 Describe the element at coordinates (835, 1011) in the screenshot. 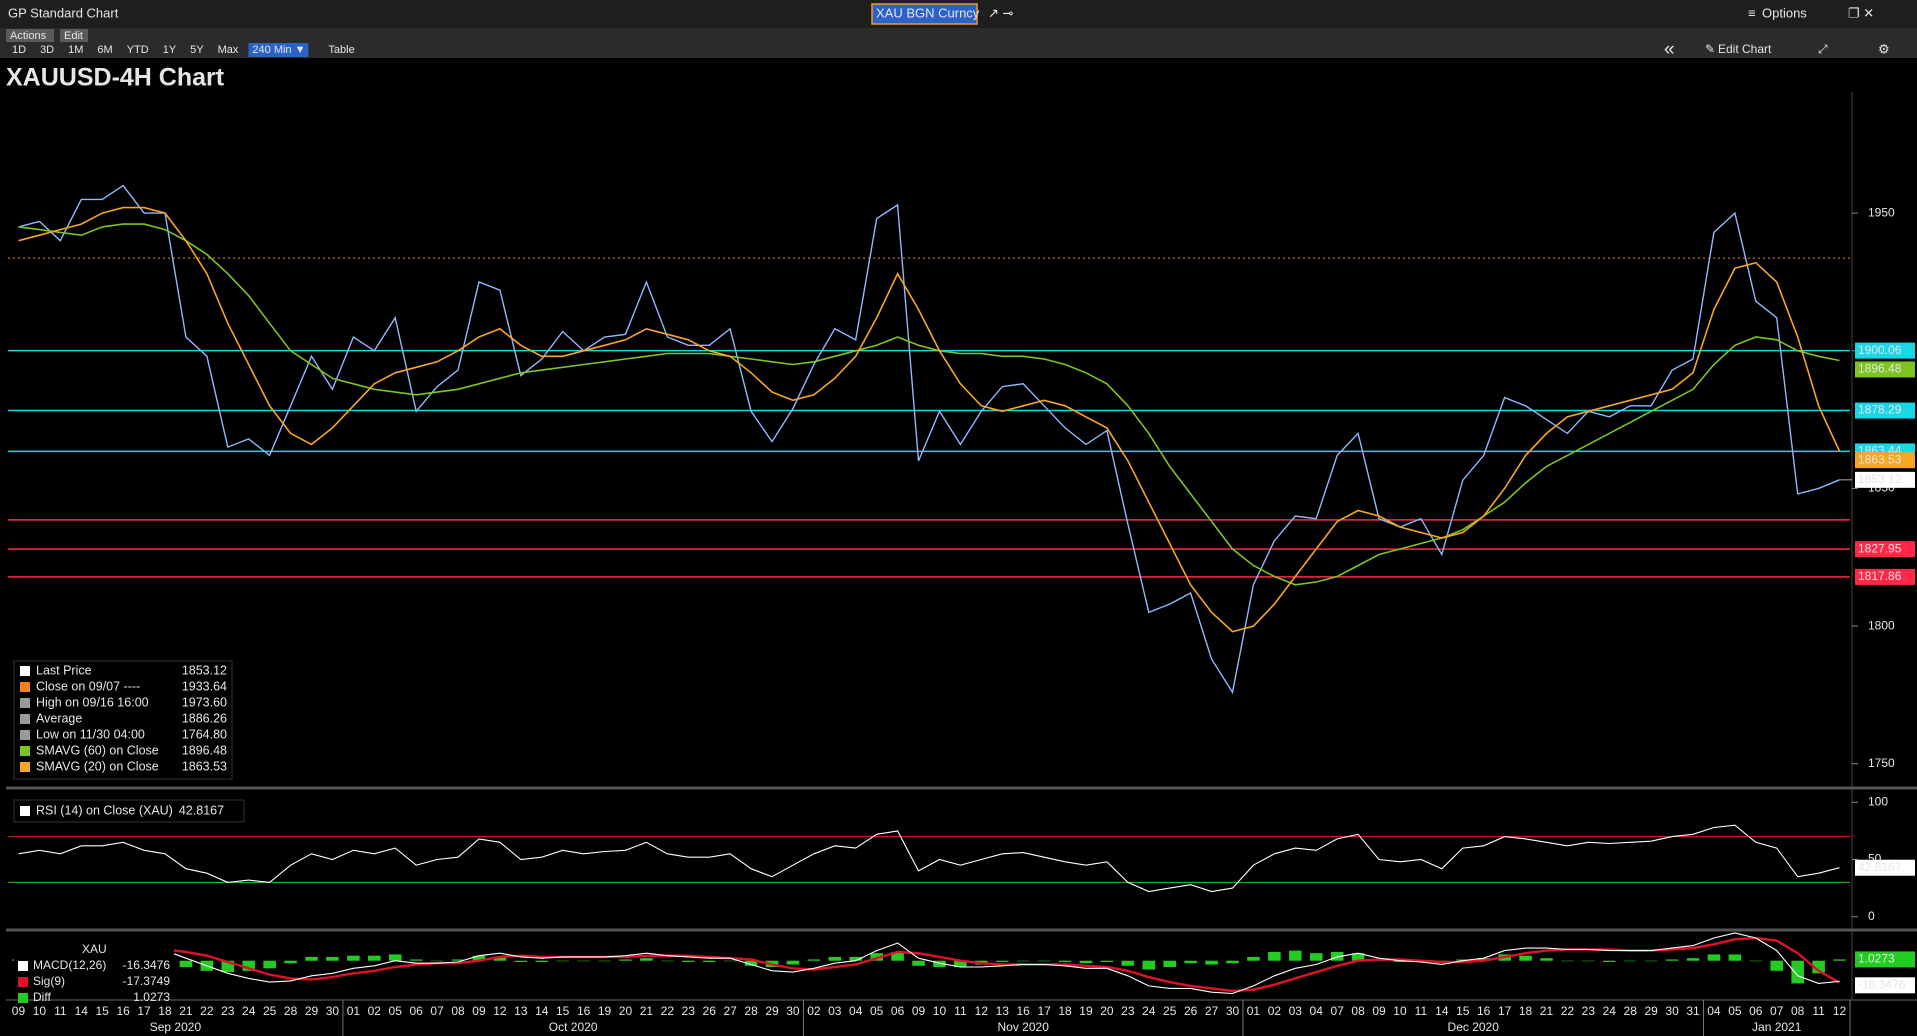

I see `date-label: 03` at that location.